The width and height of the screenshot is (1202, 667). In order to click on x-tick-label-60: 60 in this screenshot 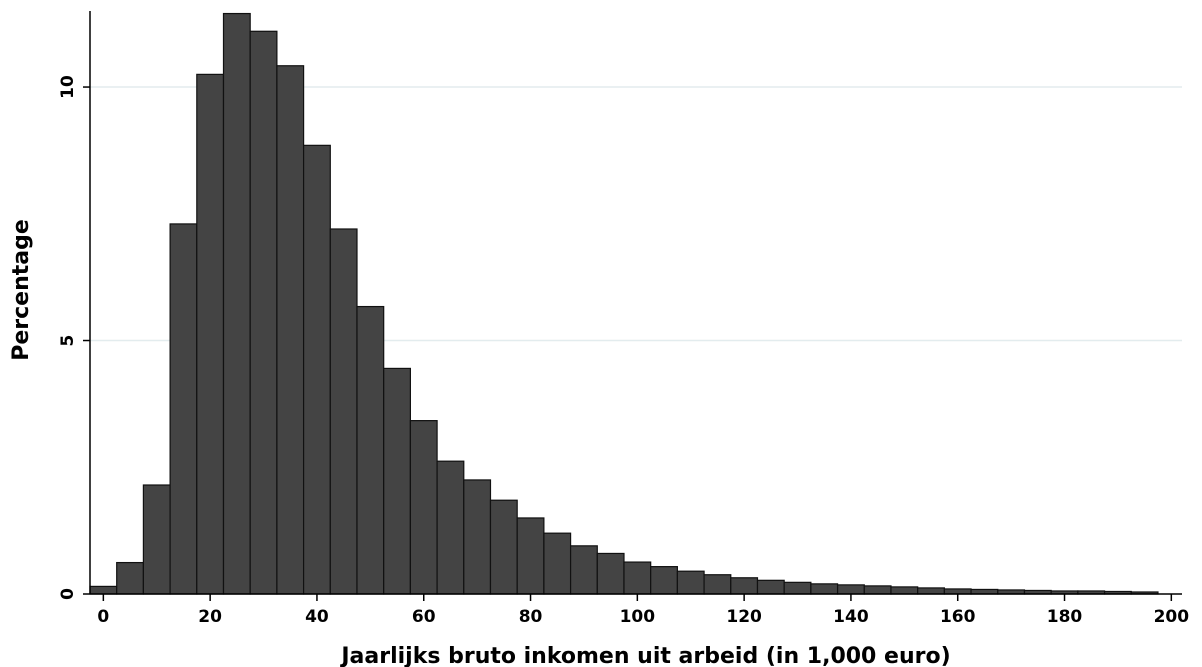, I will do `click(424, 617)`.